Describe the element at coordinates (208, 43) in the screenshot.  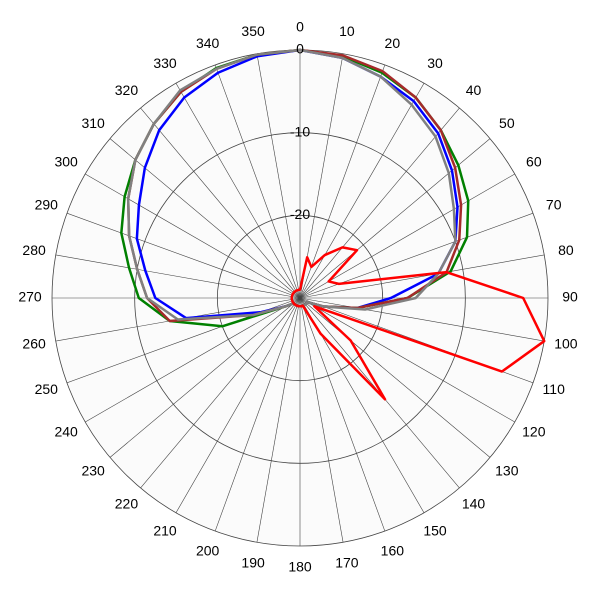
I see `angle-tick-label: 340` at that location.